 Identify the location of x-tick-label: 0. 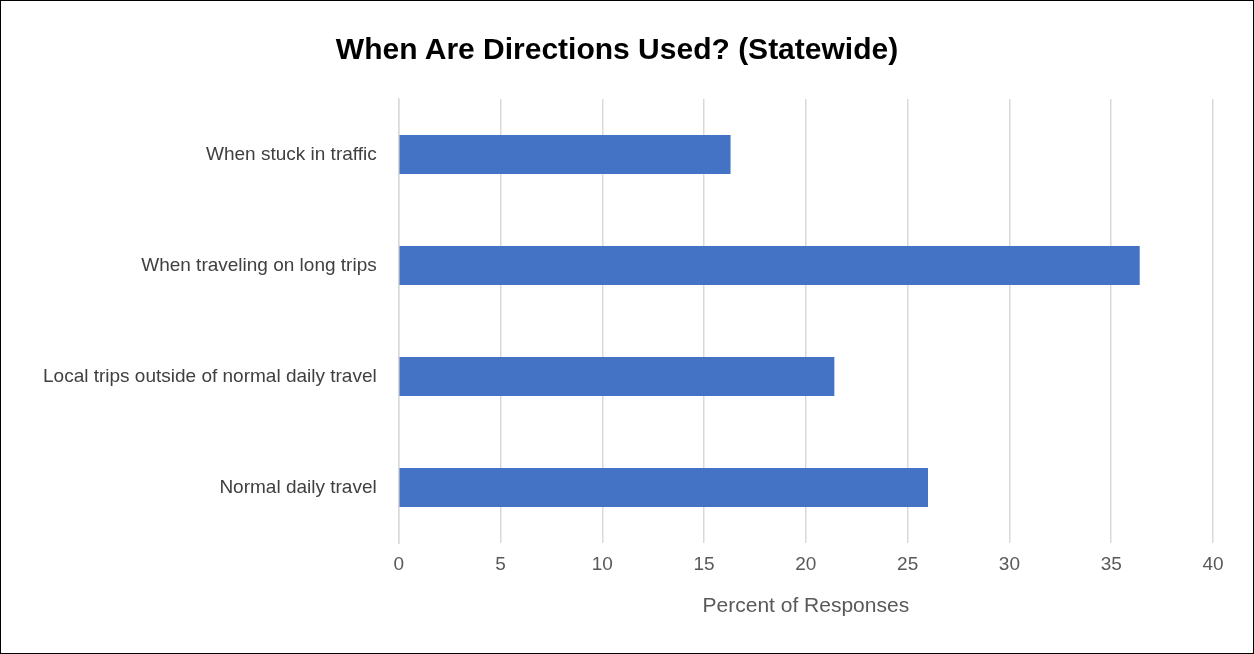
(398, 563).